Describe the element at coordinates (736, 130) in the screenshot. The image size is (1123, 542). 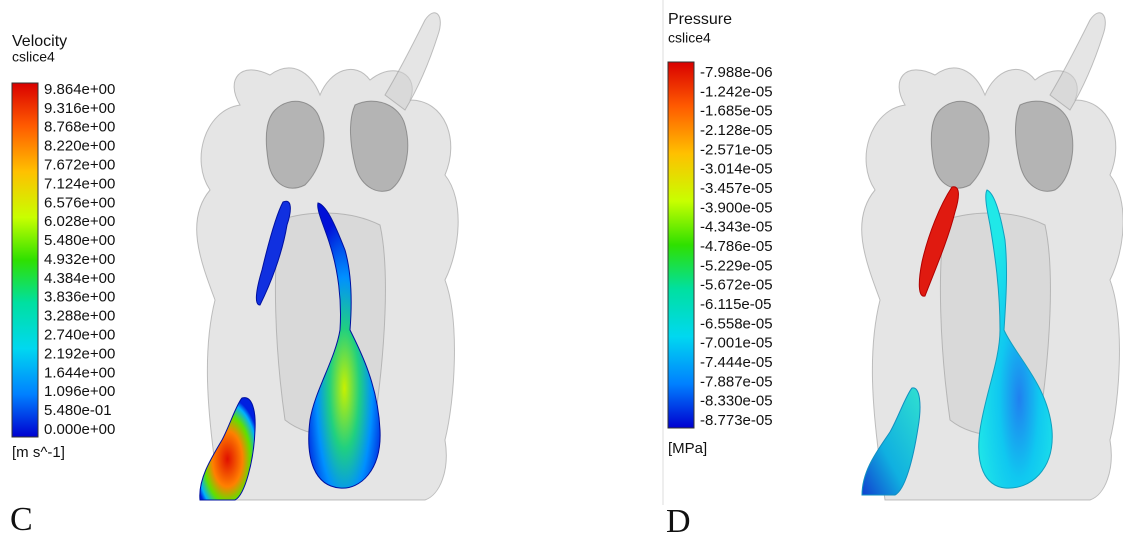
I see `colorbar-label: -2.128e-05` at that location.